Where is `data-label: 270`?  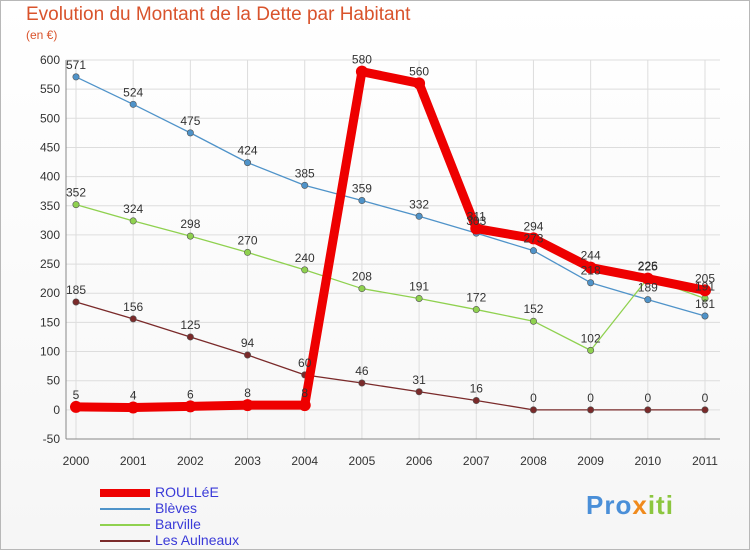 data-label: 270 is located at coordinates (248, 240).